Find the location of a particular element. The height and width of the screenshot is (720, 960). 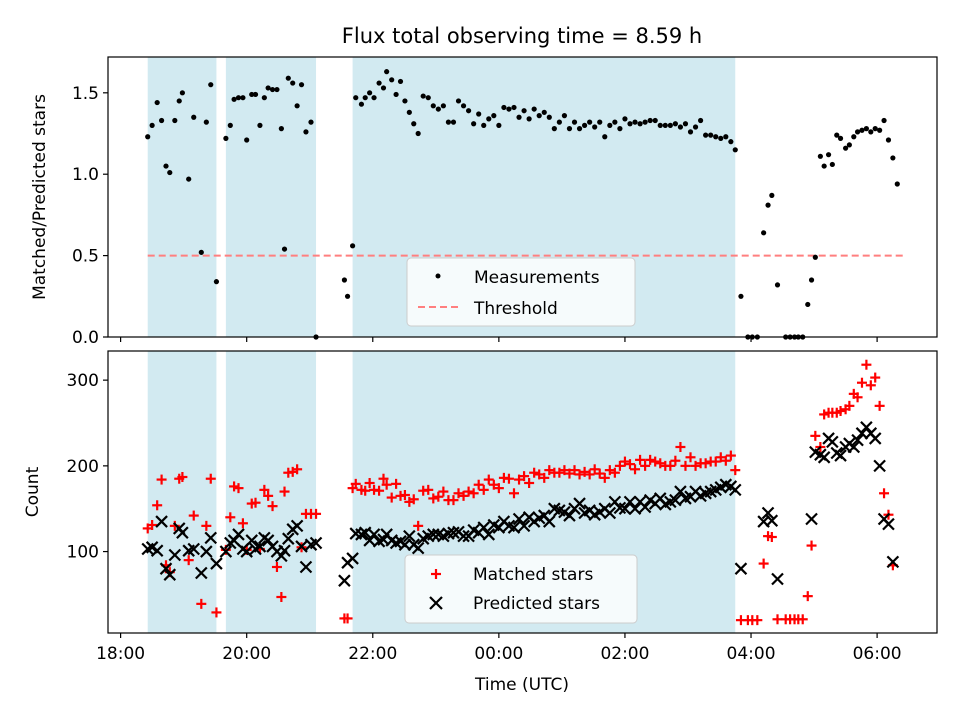

bottom-legend: Matched stars Predicted stars is located at coordinates (521, 589).